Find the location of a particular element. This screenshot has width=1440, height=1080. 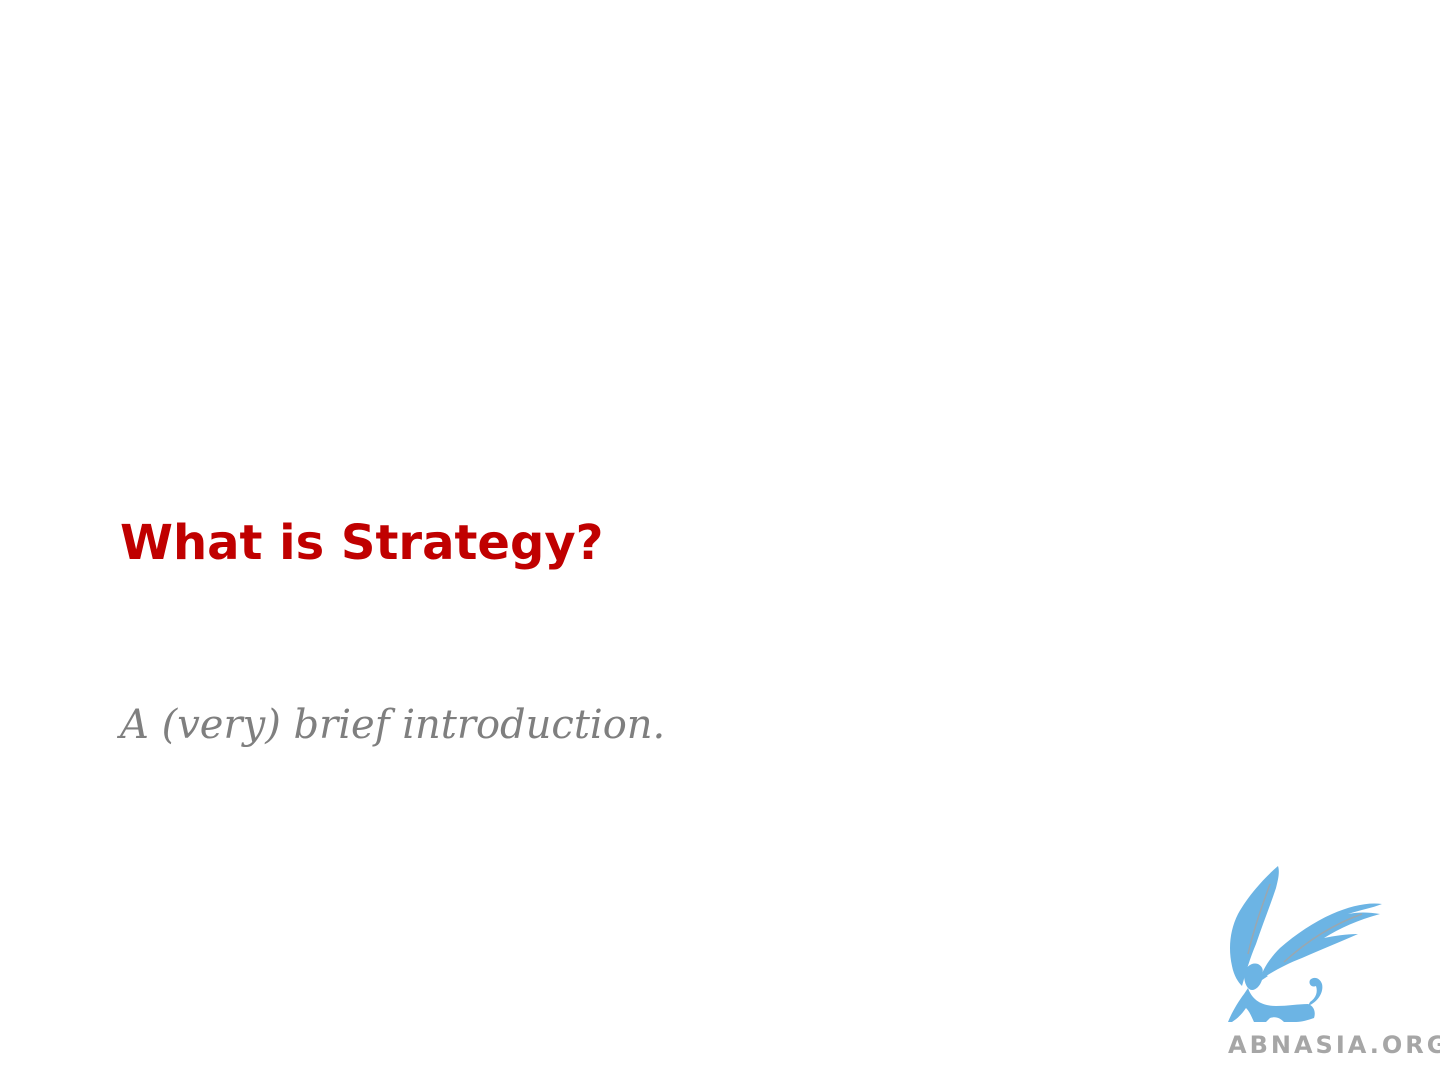

slide-subtitle: A (very) brief introduction. is located at coordinates (393, 725).